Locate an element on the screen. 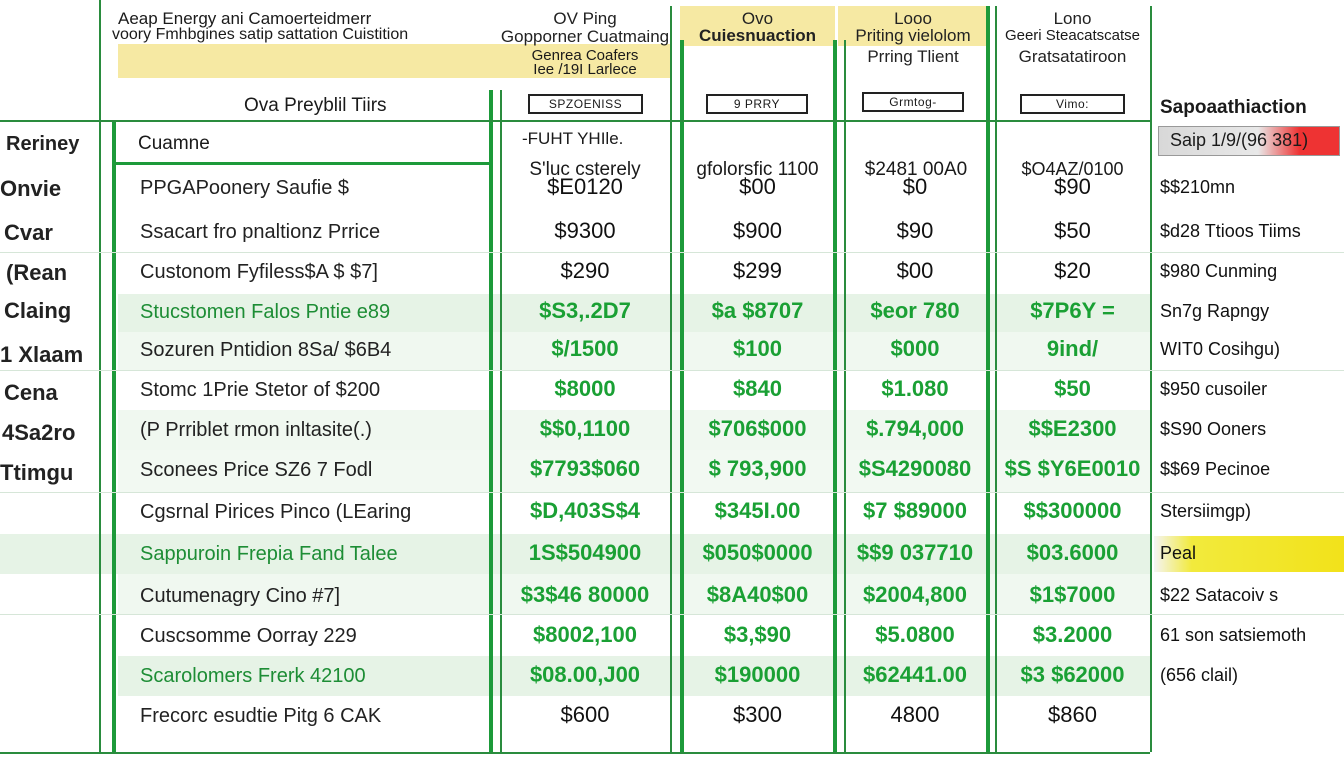 This screenshot has height=768, width=1344. sub-col4: $O4AZ/0100 is located at coordinates (1072, 169).